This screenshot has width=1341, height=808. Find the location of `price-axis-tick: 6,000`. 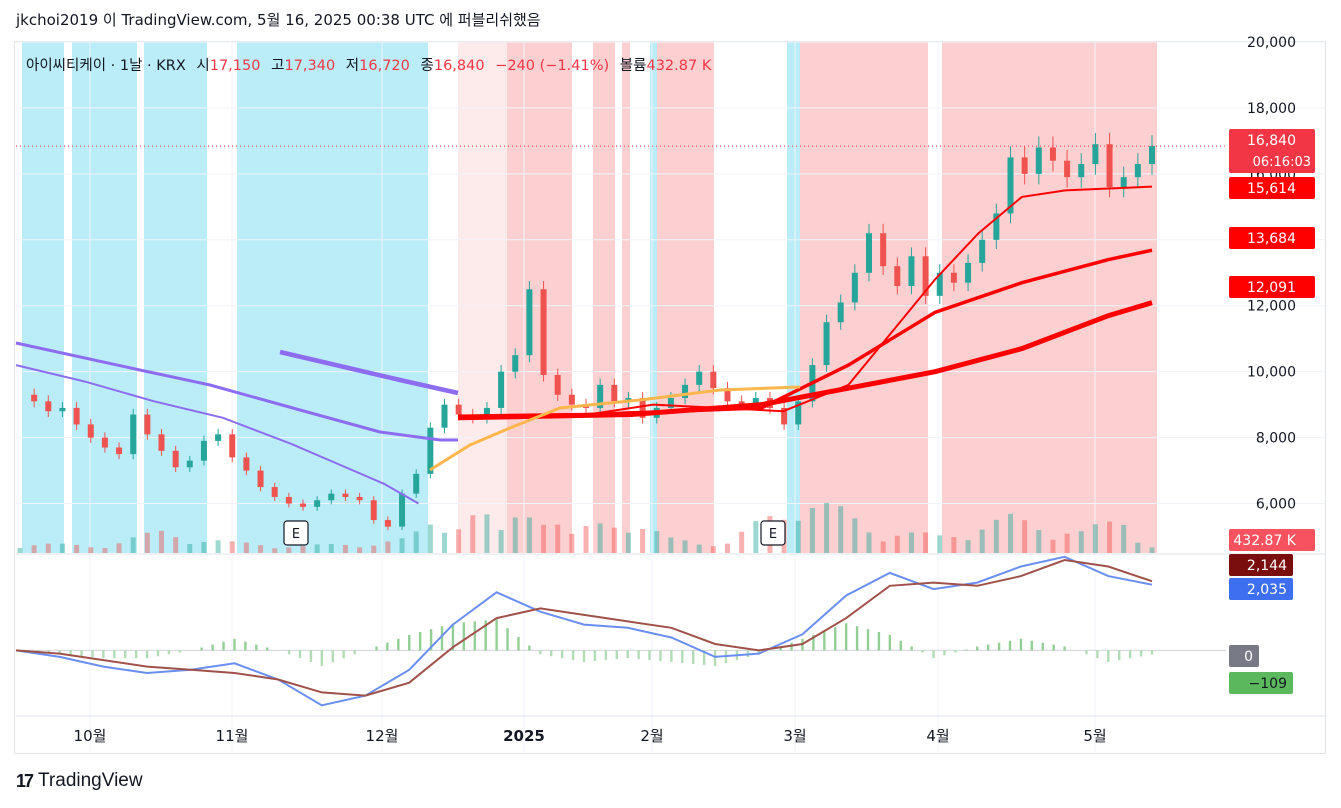

price-axis-tick: 6,000 is located at coordinates (1276, 505).